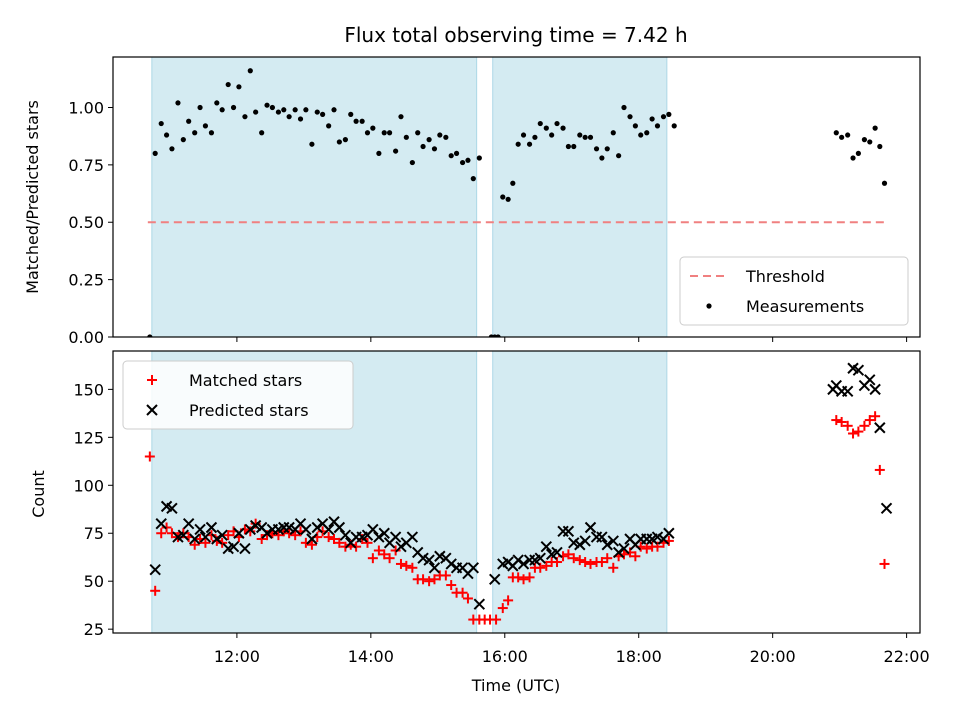 The height and width of the screenshot is (720, 960). I want to click on legend-predicted-stars-label: Predicted stars, so click(249, 410).